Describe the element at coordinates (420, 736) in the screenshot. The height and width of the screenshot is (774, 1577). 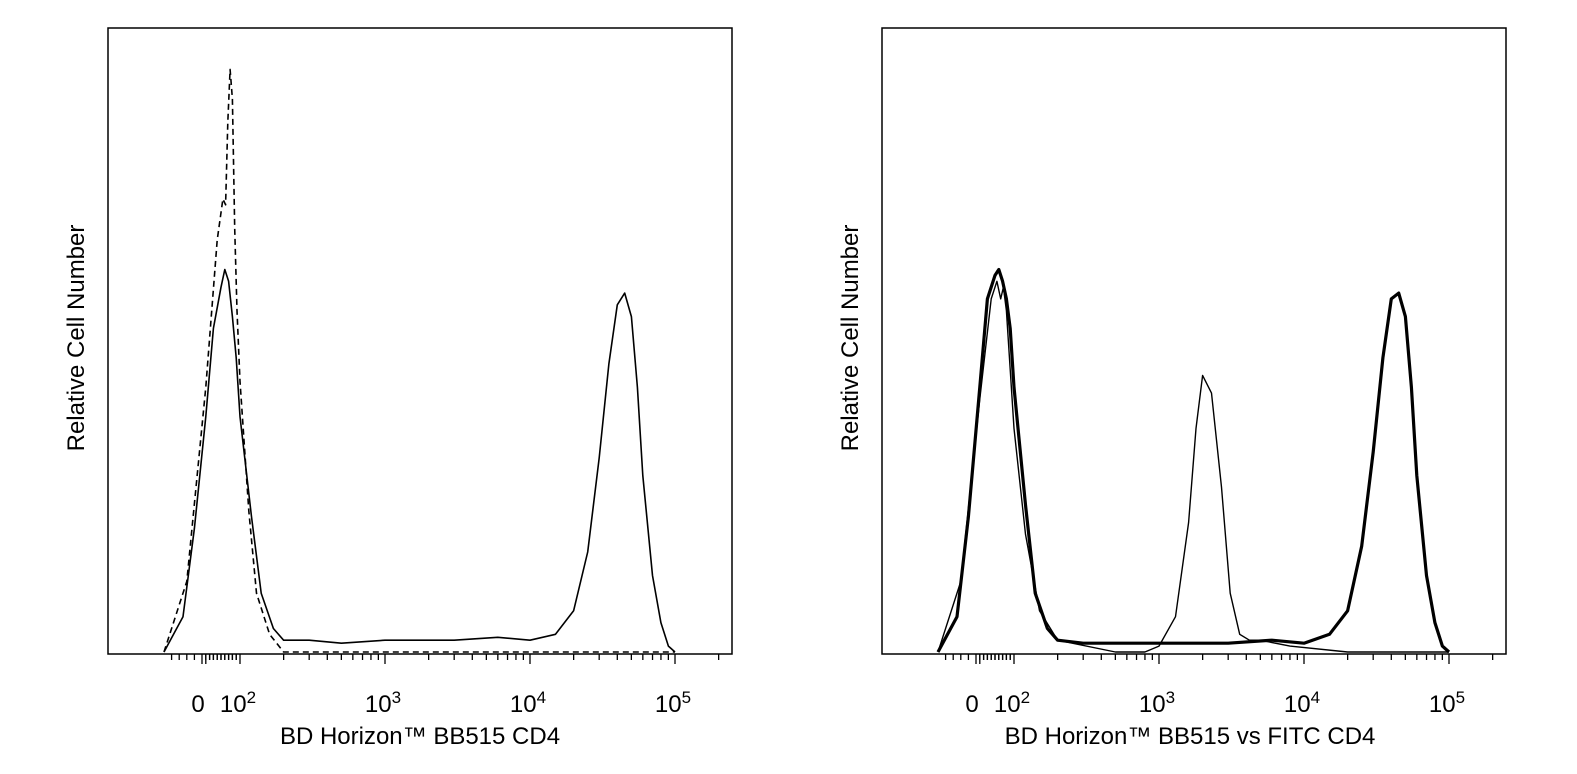
I see `x-axis-title: BD Horizon™ BB515 CD4` at that location.